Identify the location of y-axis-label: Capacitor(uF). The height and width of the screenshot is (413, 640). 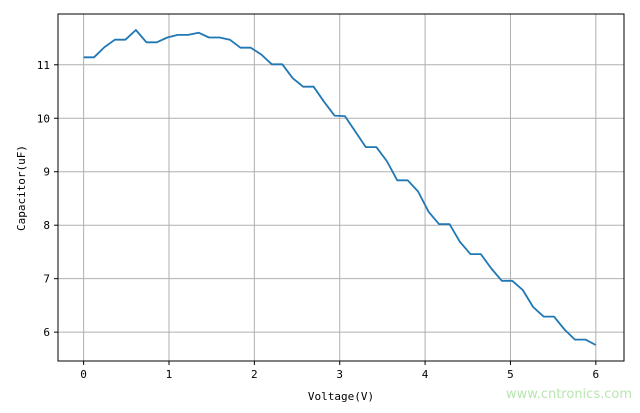
(21, 188).